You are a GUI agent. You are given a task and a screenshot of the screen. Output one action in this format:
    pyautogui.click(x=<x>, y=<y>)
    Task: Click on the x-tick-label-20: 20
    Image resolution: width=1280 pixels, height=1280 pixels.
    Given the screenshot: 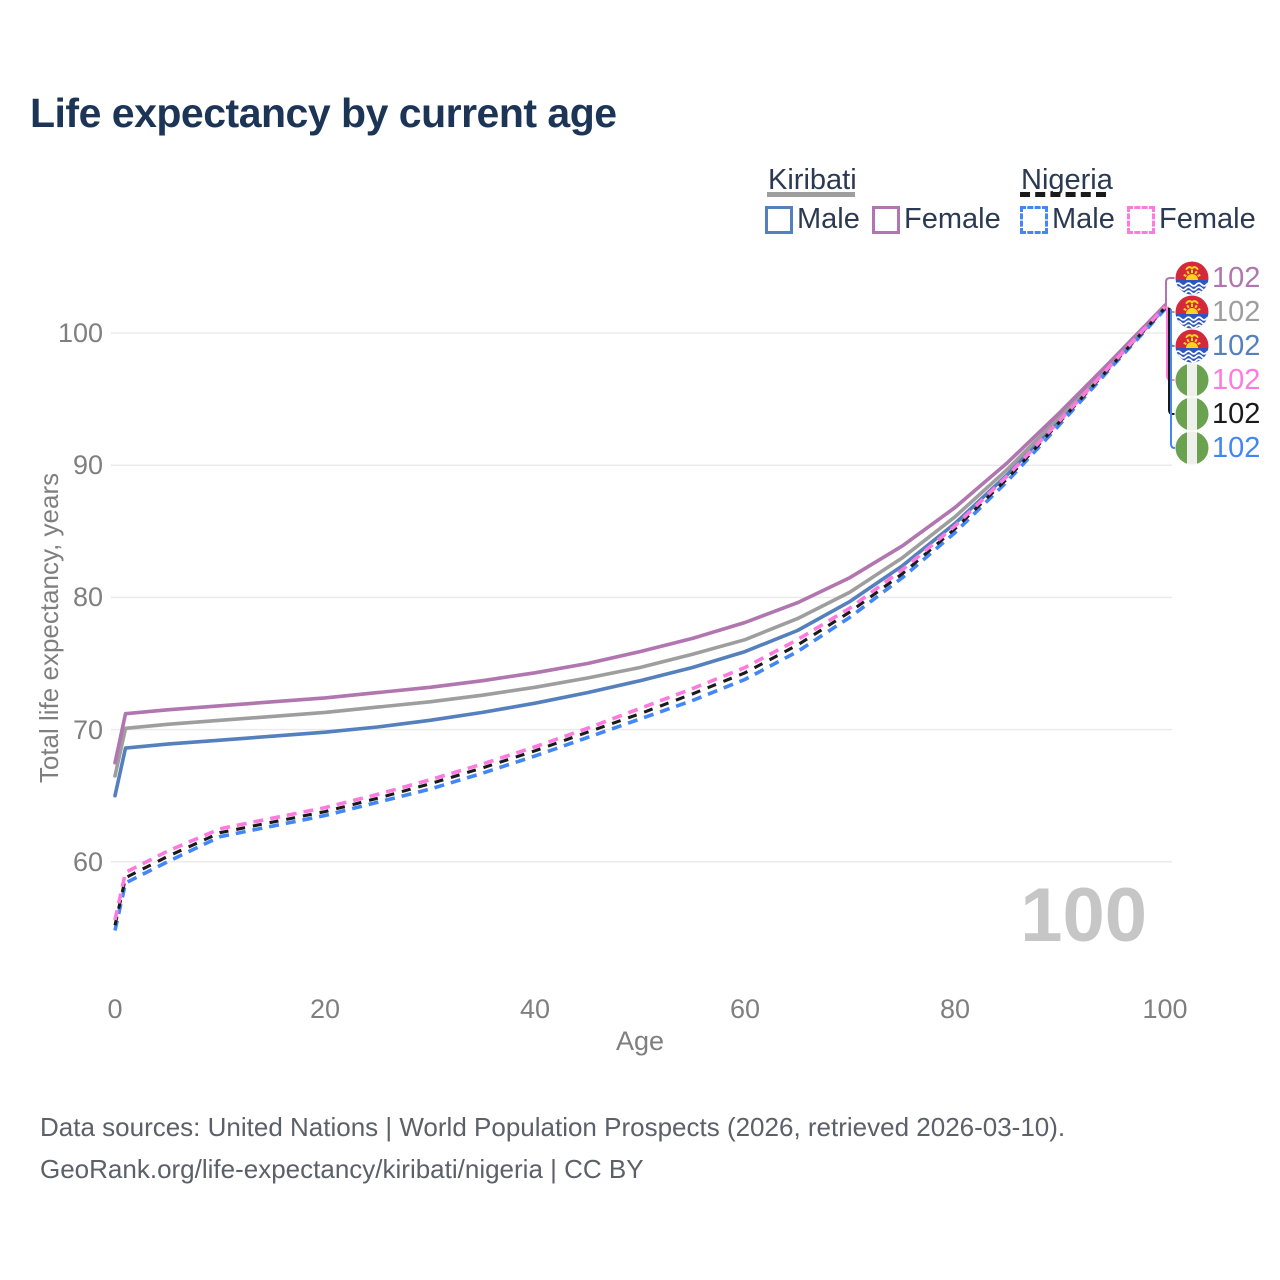 What is the action you would take?
    pyautogui.click(x=325, y=1009)
    